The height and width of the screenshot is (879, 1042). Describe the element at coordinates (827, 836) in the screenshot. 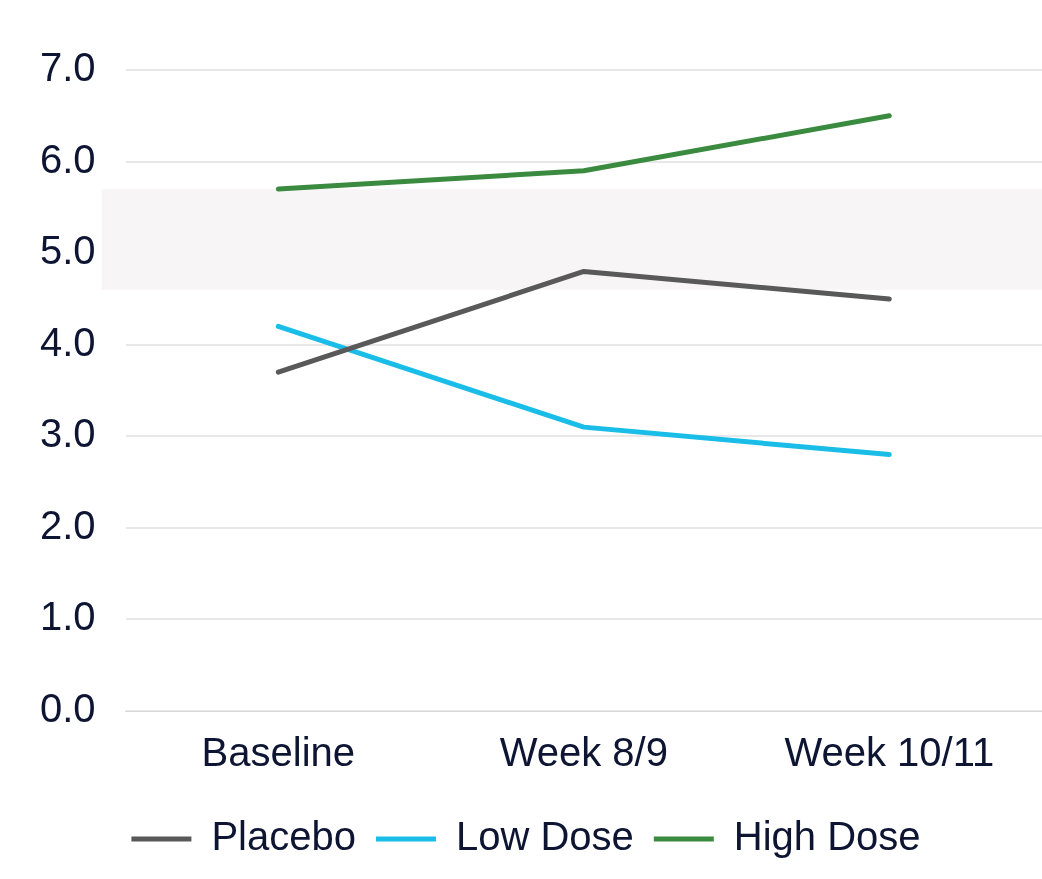

I see `legend-label: High Dose` at that location.